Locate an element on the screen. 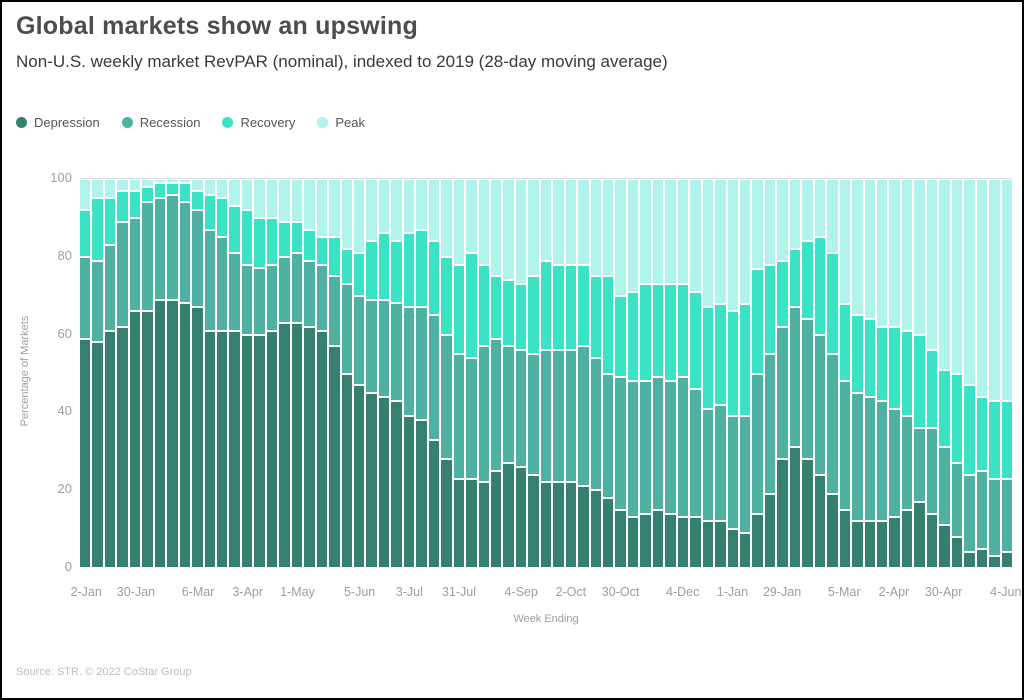  y-tick-label: 100 is located at coordinates (61, 177).